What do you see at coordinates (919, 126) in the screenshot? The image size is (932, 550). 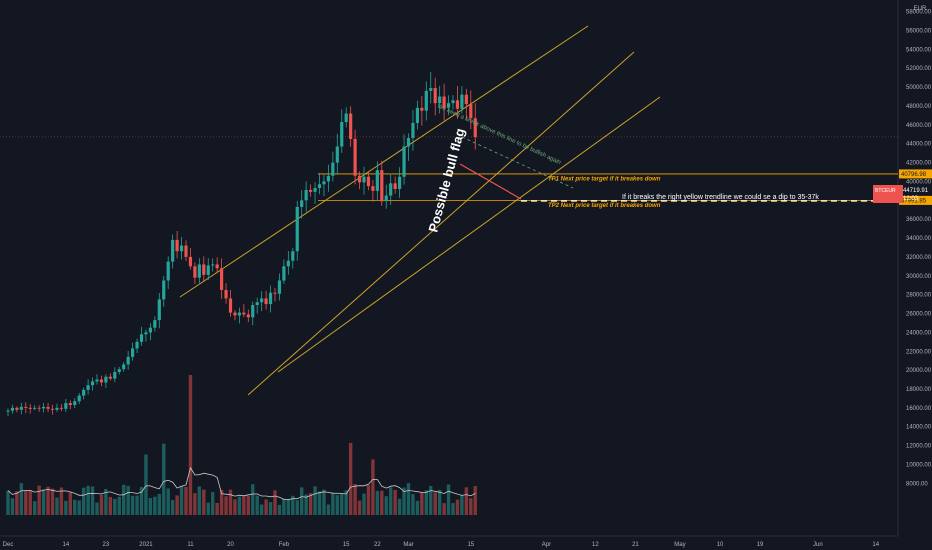 I see `price-tick-label: 46000.00` at bounding box center [919, 126].